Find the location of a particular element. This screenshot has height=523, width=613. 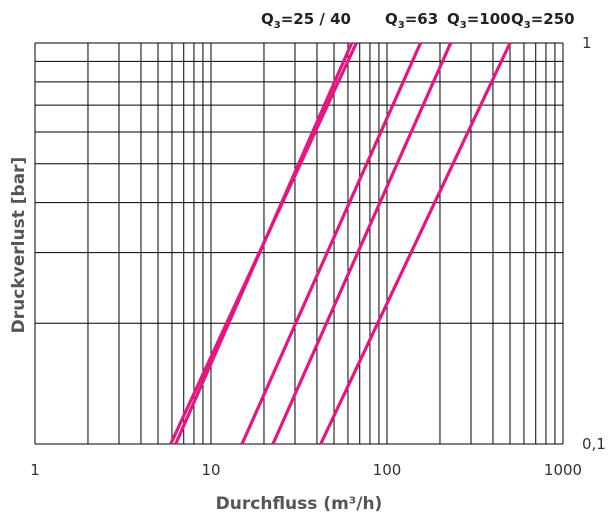

y-tick-label: 1 is located at coordinates (587, 43).